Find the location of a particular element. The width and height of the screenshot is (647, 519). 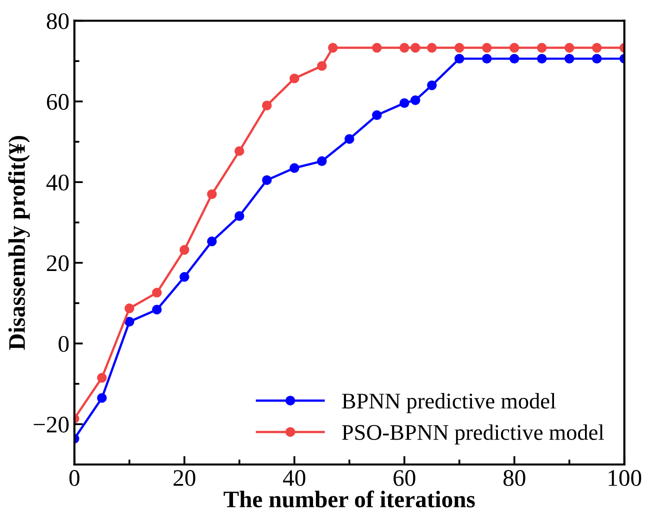

y-tick-label: 20 is located at coordinates (57, 263).